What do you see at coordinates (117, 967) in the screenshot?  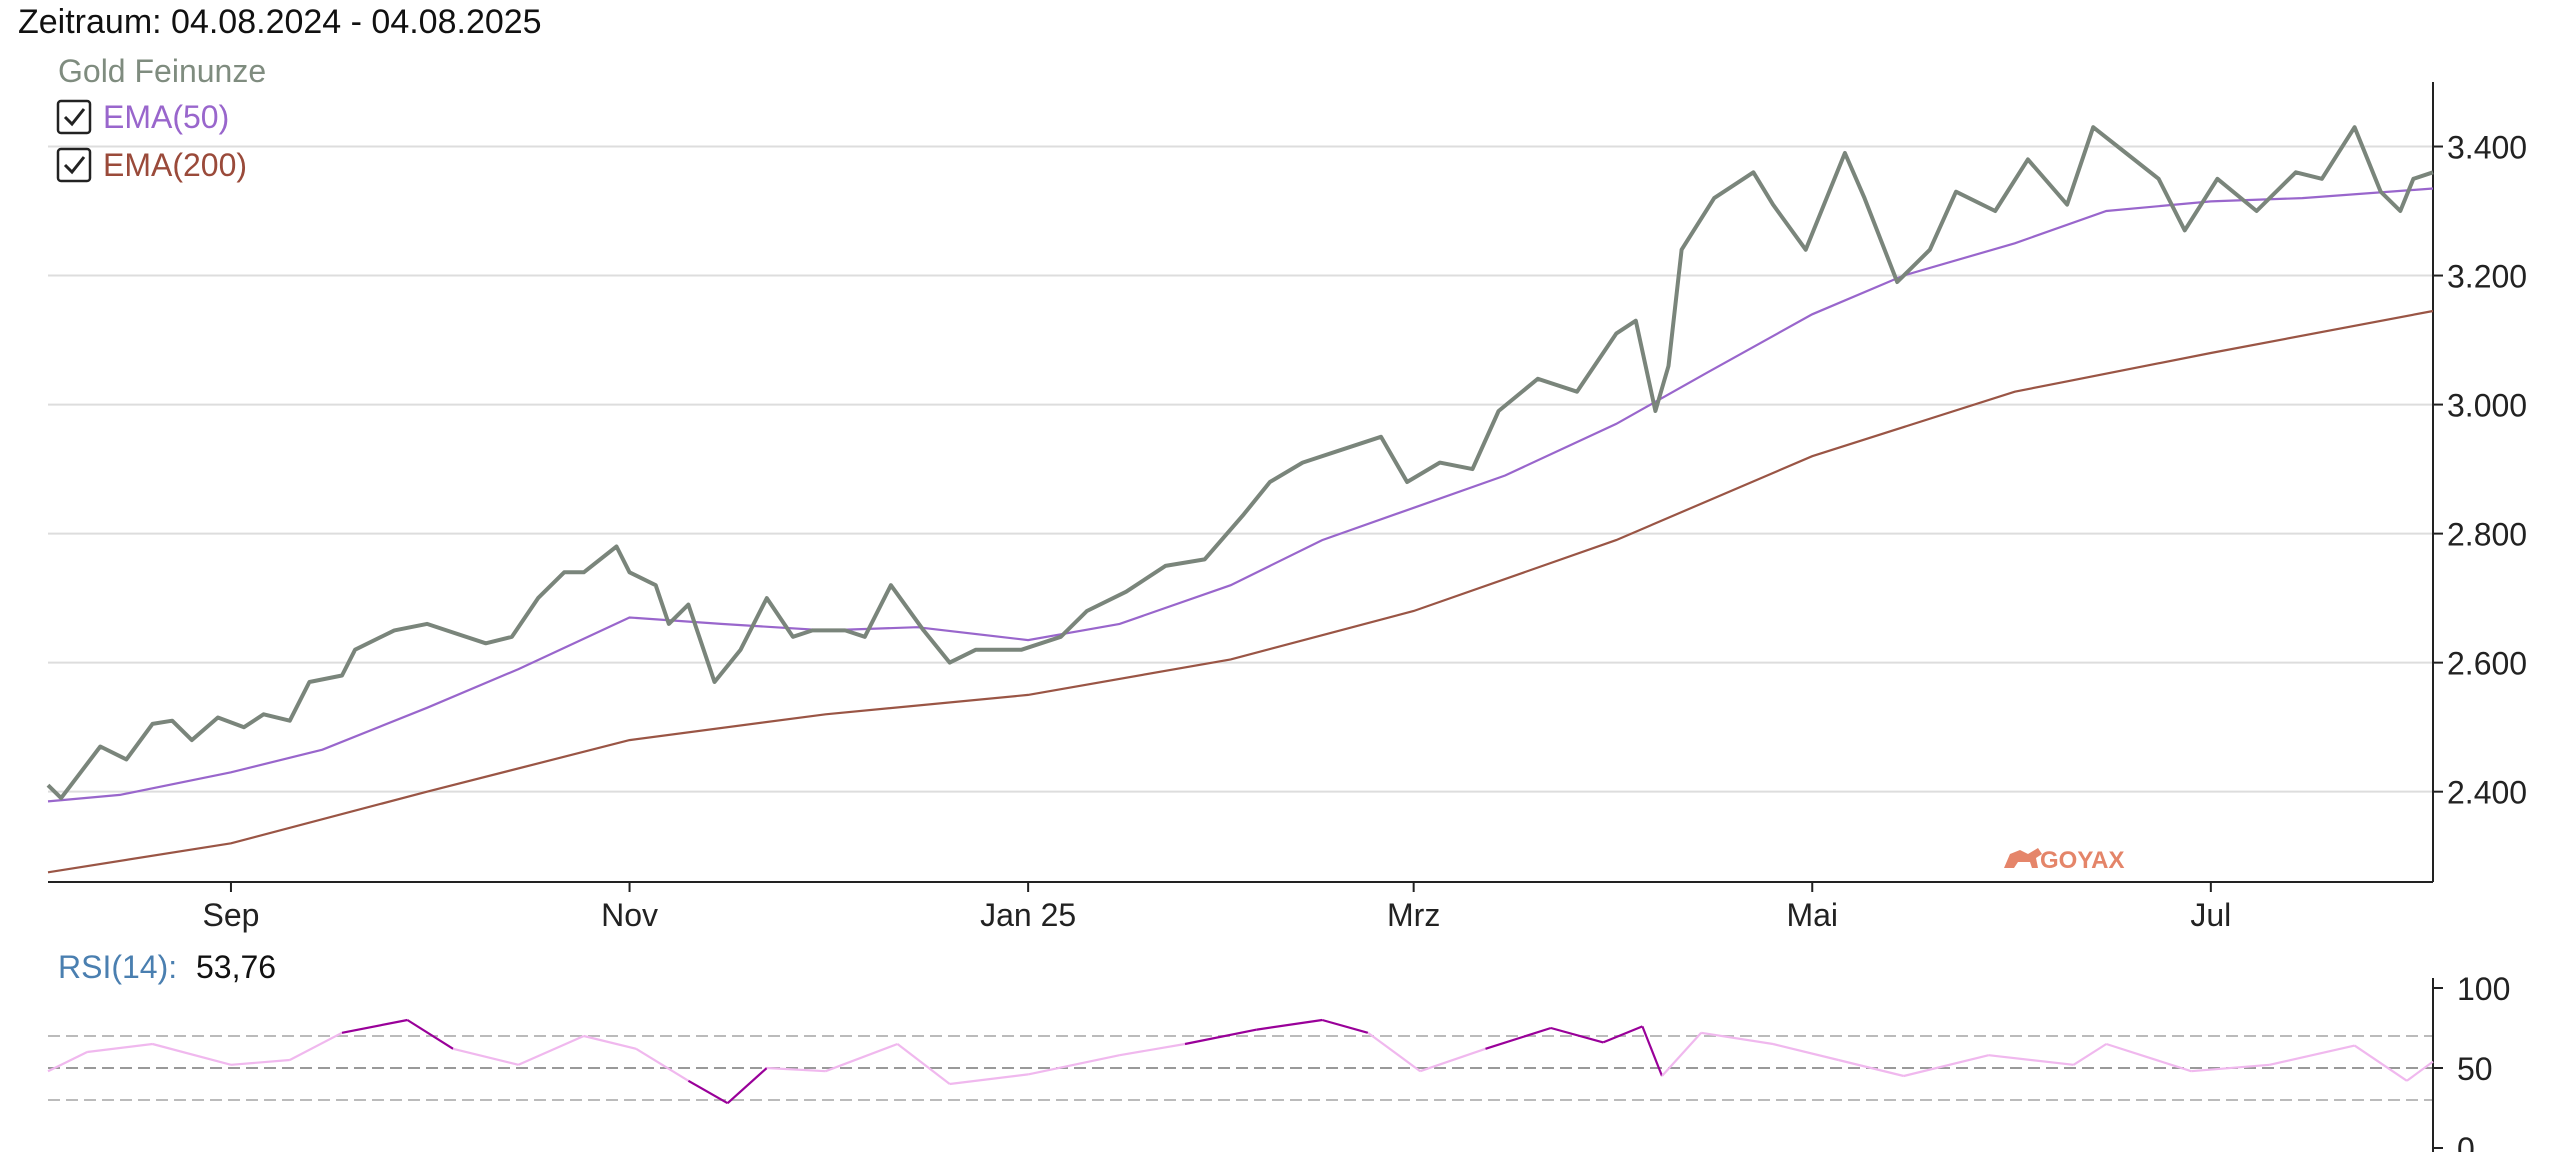 I see `rsi-label: RSI(14):` at bounding box center [117, 967].